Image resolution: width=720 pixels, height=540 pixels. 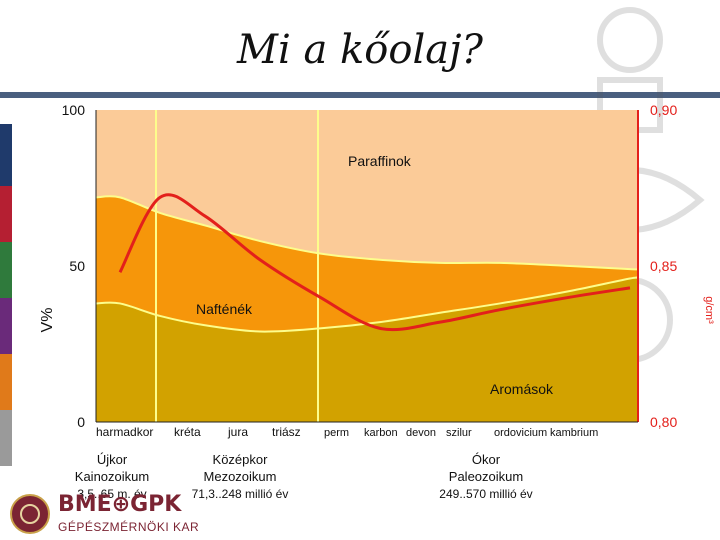 I want to click on x-tick-label: devon, so click(x=421, y=433).